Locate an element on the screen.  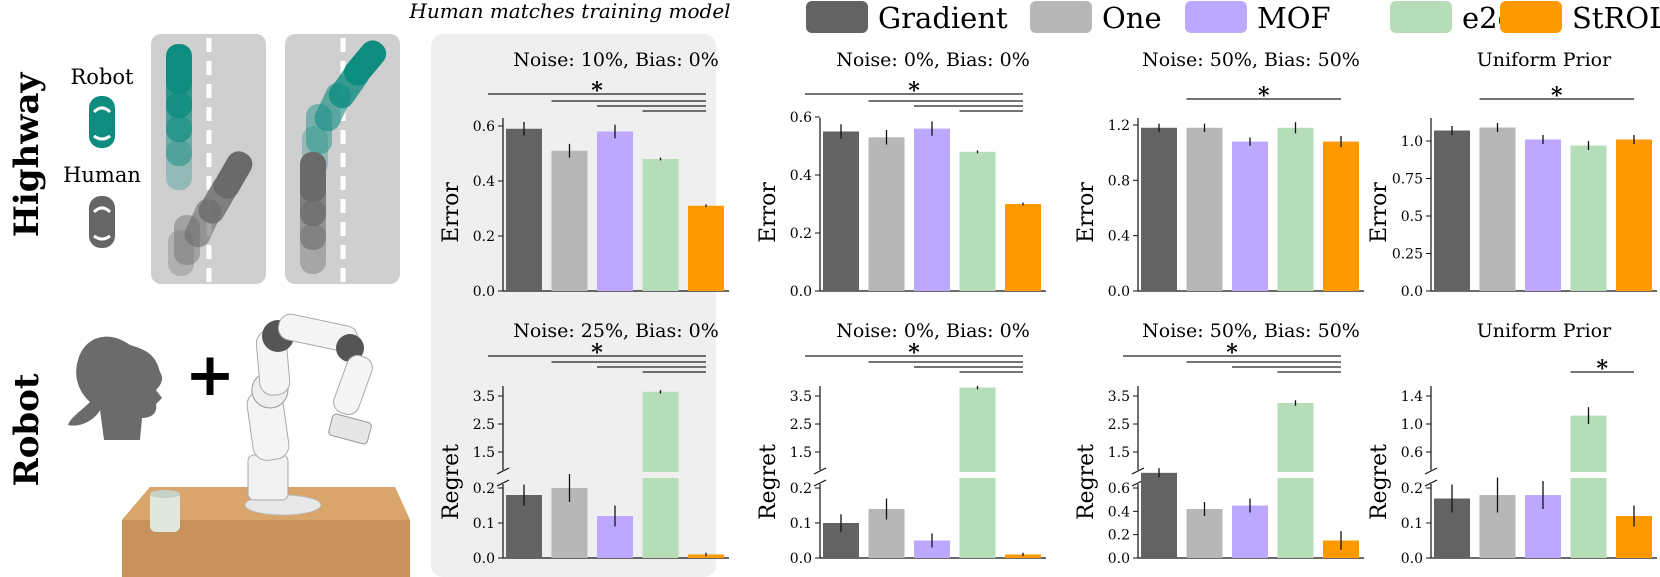
legend-label-gradient: Gradient is located at coordinates (943, 18).